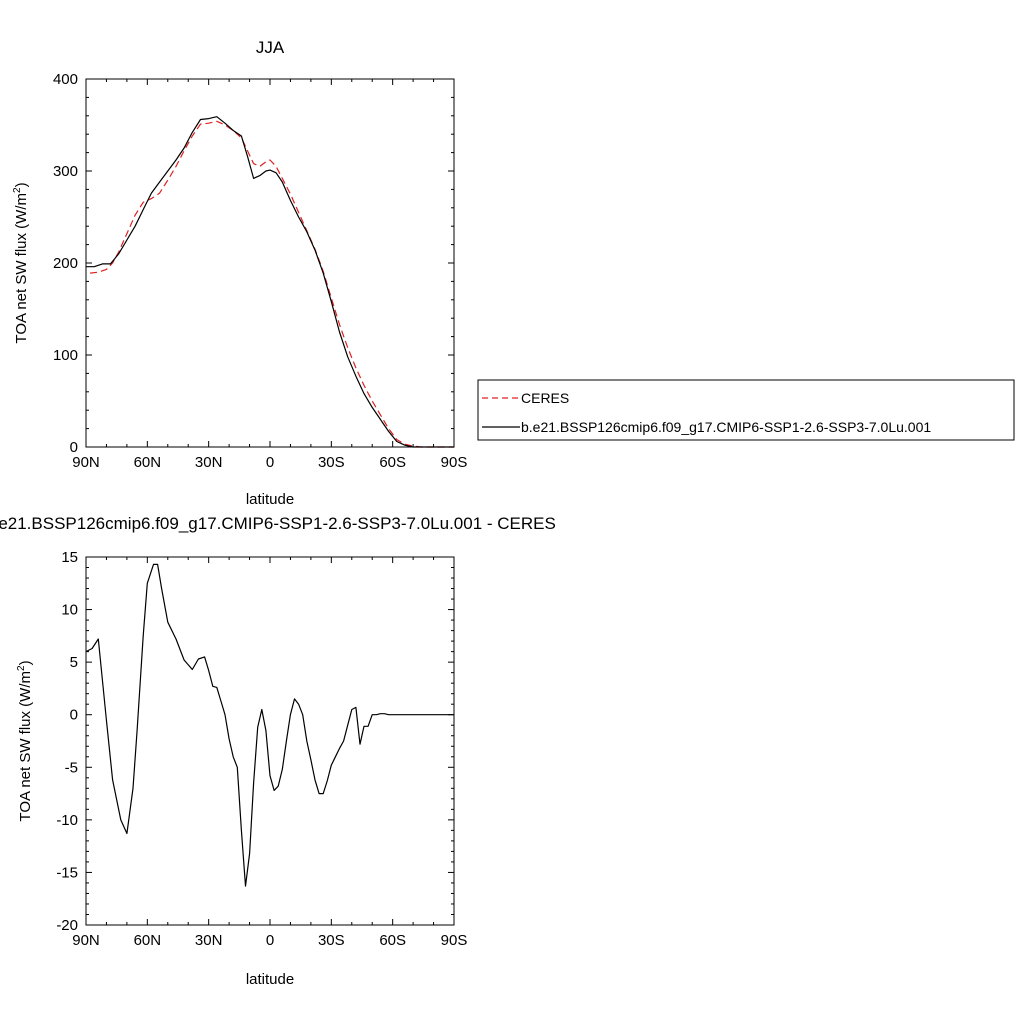  I want to click on bottom-y-label-superscript: 2, so click(21, 668).